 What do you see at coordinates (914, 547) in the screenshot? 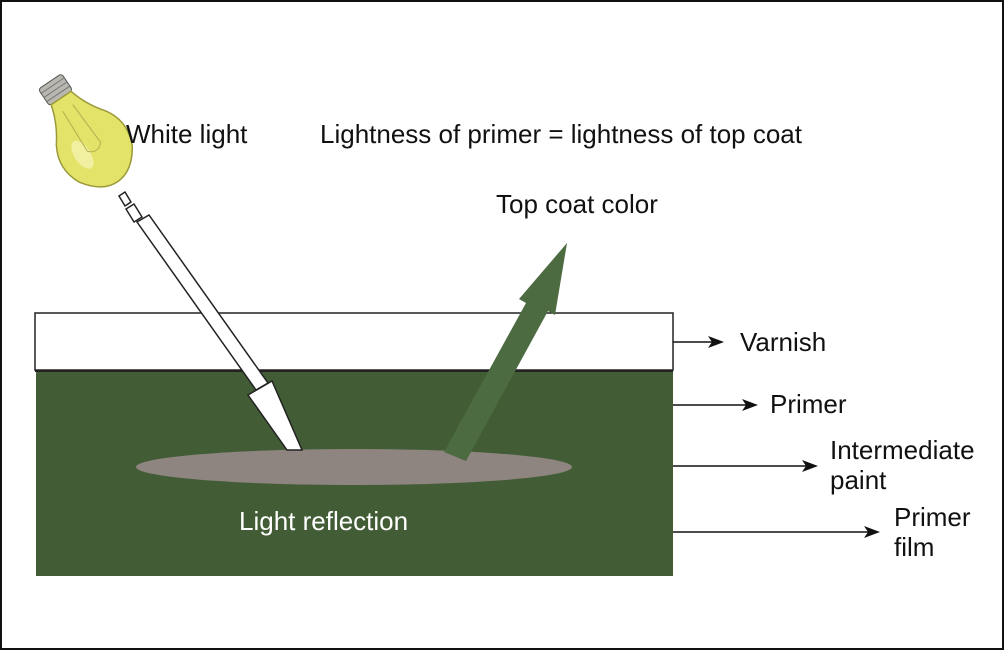
I see `primer-film-label-line2: film` at bounding box center [914, 547].